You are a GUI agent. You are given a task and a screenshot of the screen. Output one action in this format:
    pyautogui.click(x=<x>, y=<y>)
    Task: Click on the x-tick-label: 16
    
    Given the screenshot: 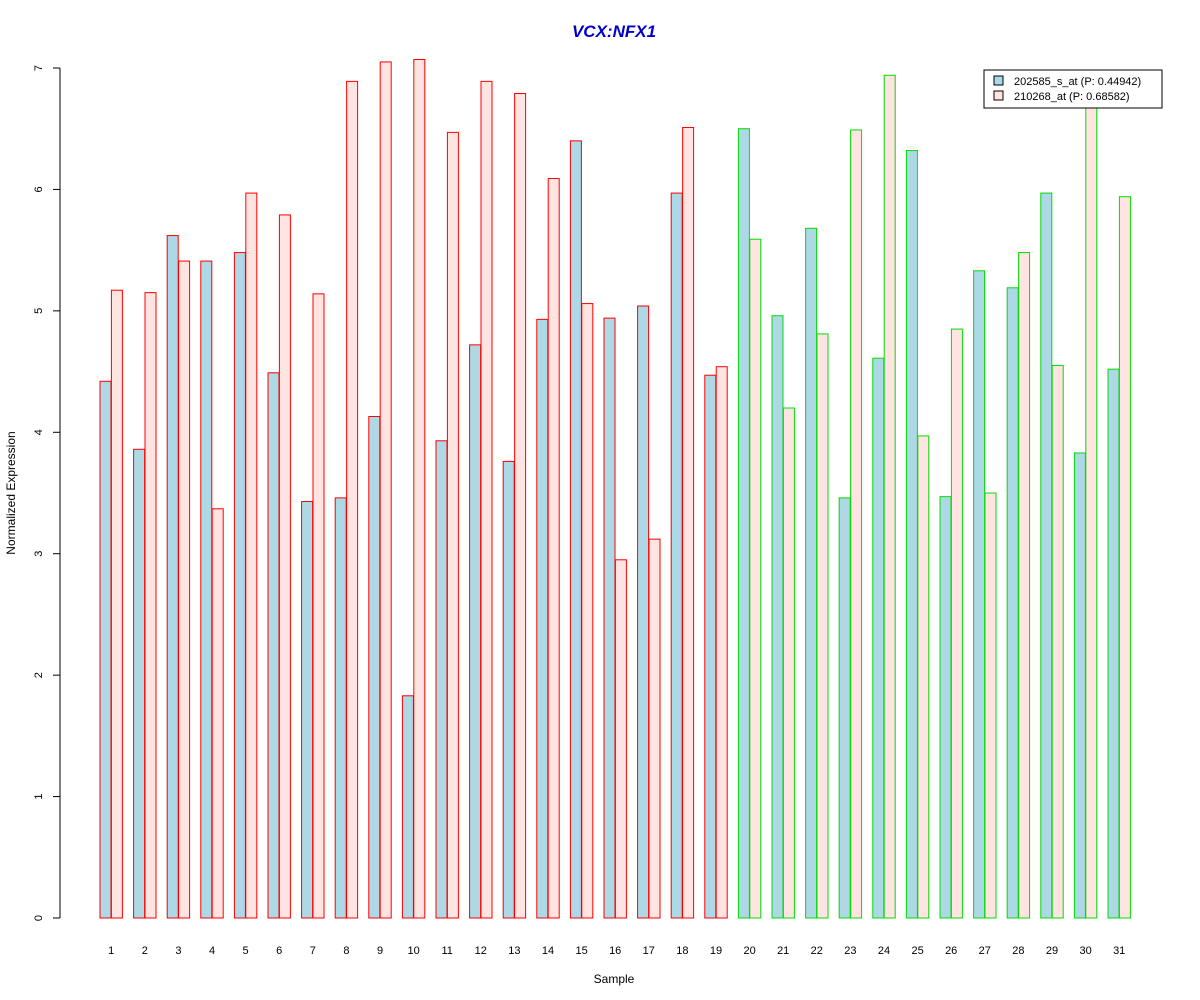 What is the action you would take?
    pyautogui.click(x=615, y=951)
    